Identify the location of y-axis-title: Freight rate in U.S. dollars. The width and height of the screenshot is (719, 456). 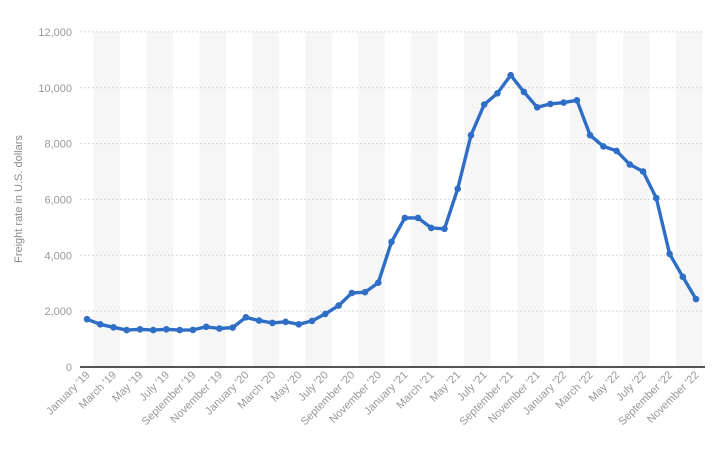
(19, 199).